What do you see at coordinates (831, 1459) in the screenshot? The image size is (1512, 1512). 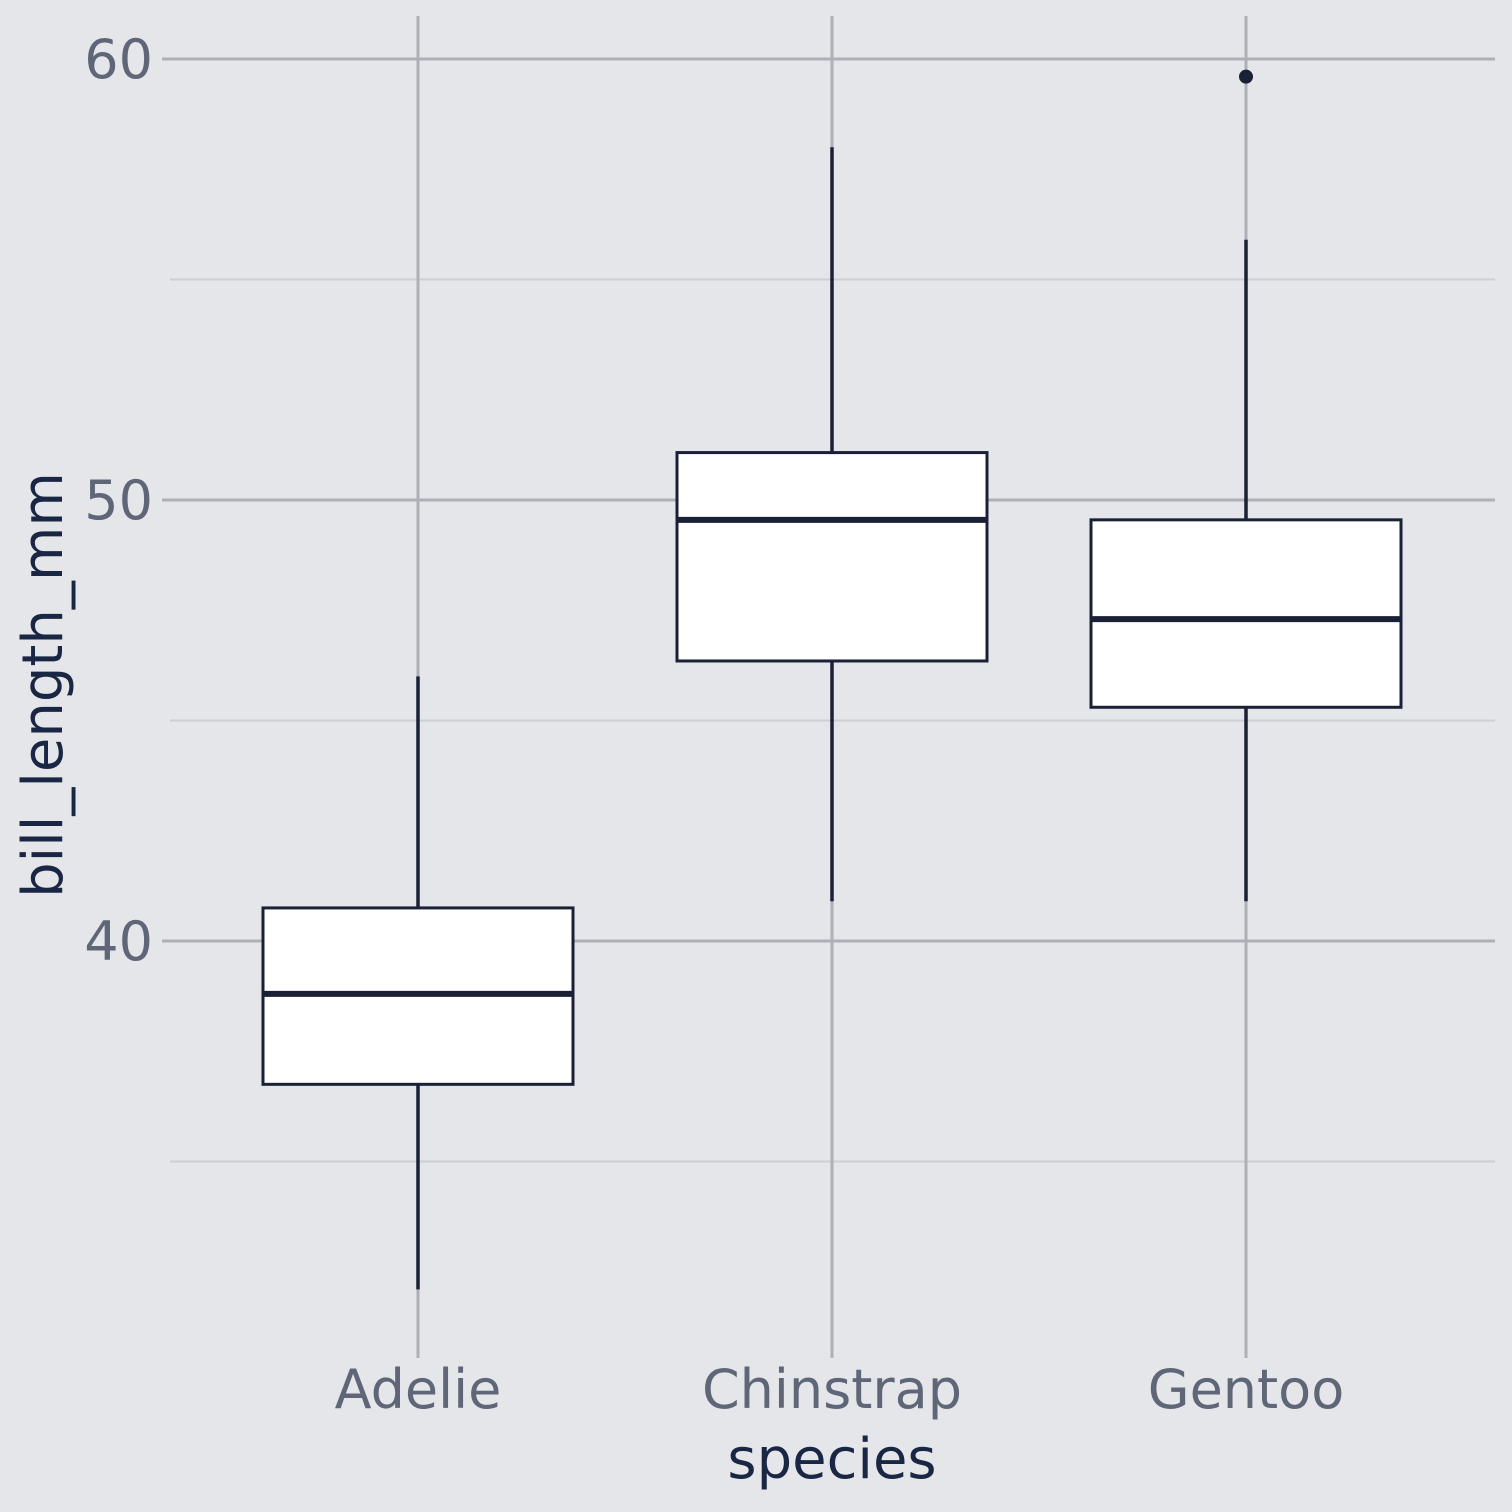 I see `x-axis-title: species` at bounding box center [831, 1459].